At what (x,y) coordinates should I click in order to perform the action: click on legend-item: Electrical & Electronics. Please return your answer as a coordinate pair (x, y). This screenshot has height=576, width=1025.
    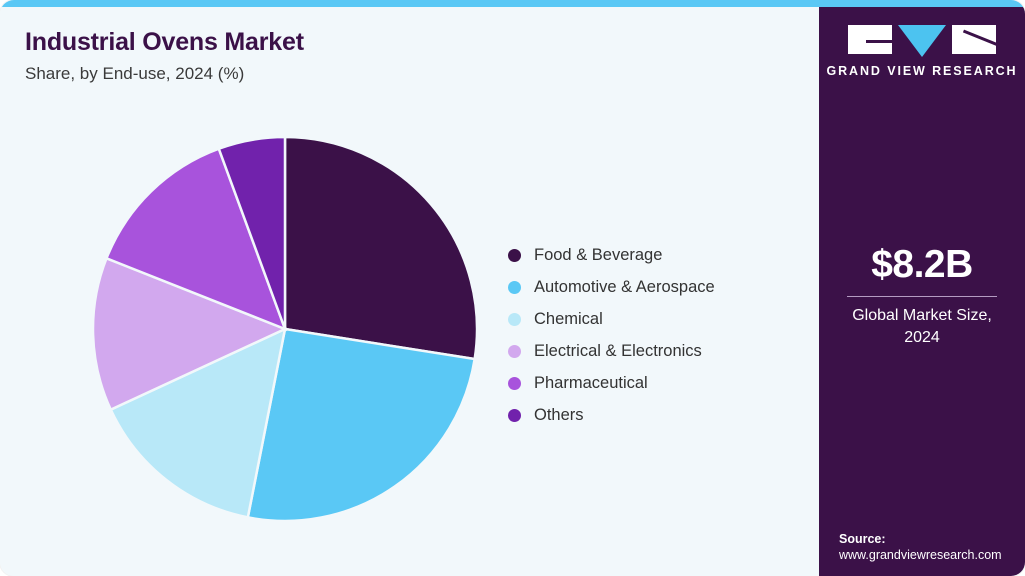
    Looking at the image, I should click on (611, 351).